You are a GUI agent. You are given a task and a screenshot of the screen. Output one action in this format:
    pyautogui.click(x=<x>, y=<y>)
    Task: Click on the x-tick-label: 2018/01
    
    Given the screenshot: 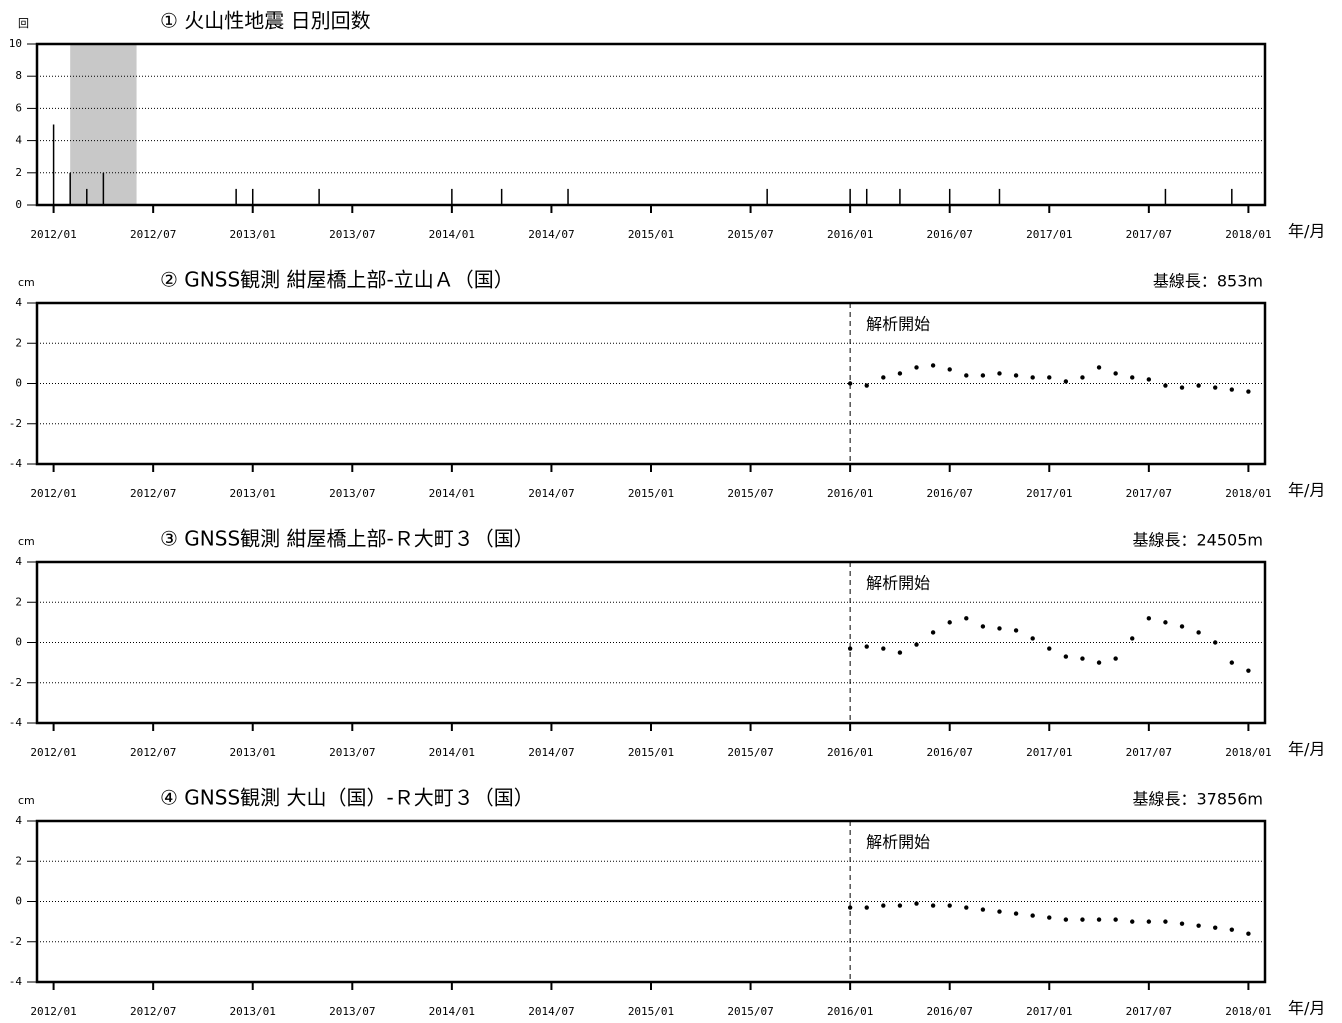 What is the action you would take?
    pyautogui.click(x=1248, y=493)
    